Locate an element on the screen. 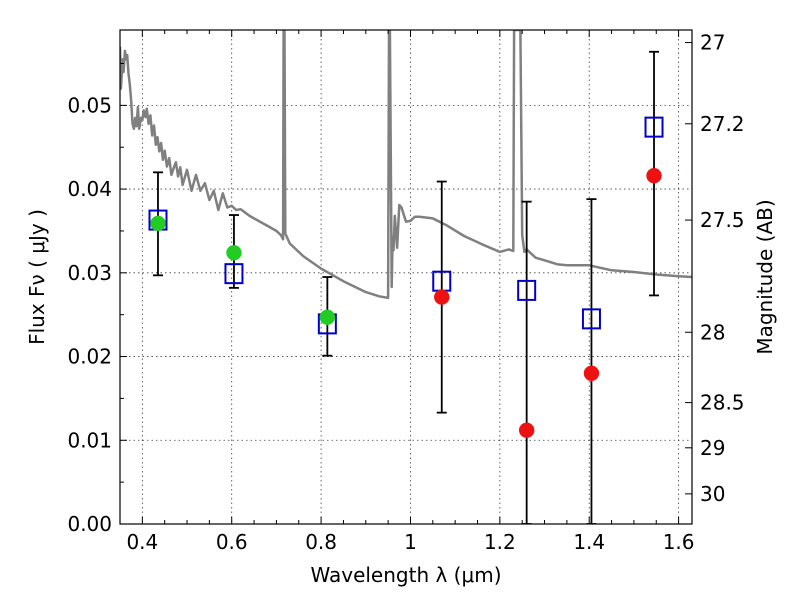 This screenshot has height=600, width=800. y-tick-label: 0.05 is located at coordinates (89, 105).